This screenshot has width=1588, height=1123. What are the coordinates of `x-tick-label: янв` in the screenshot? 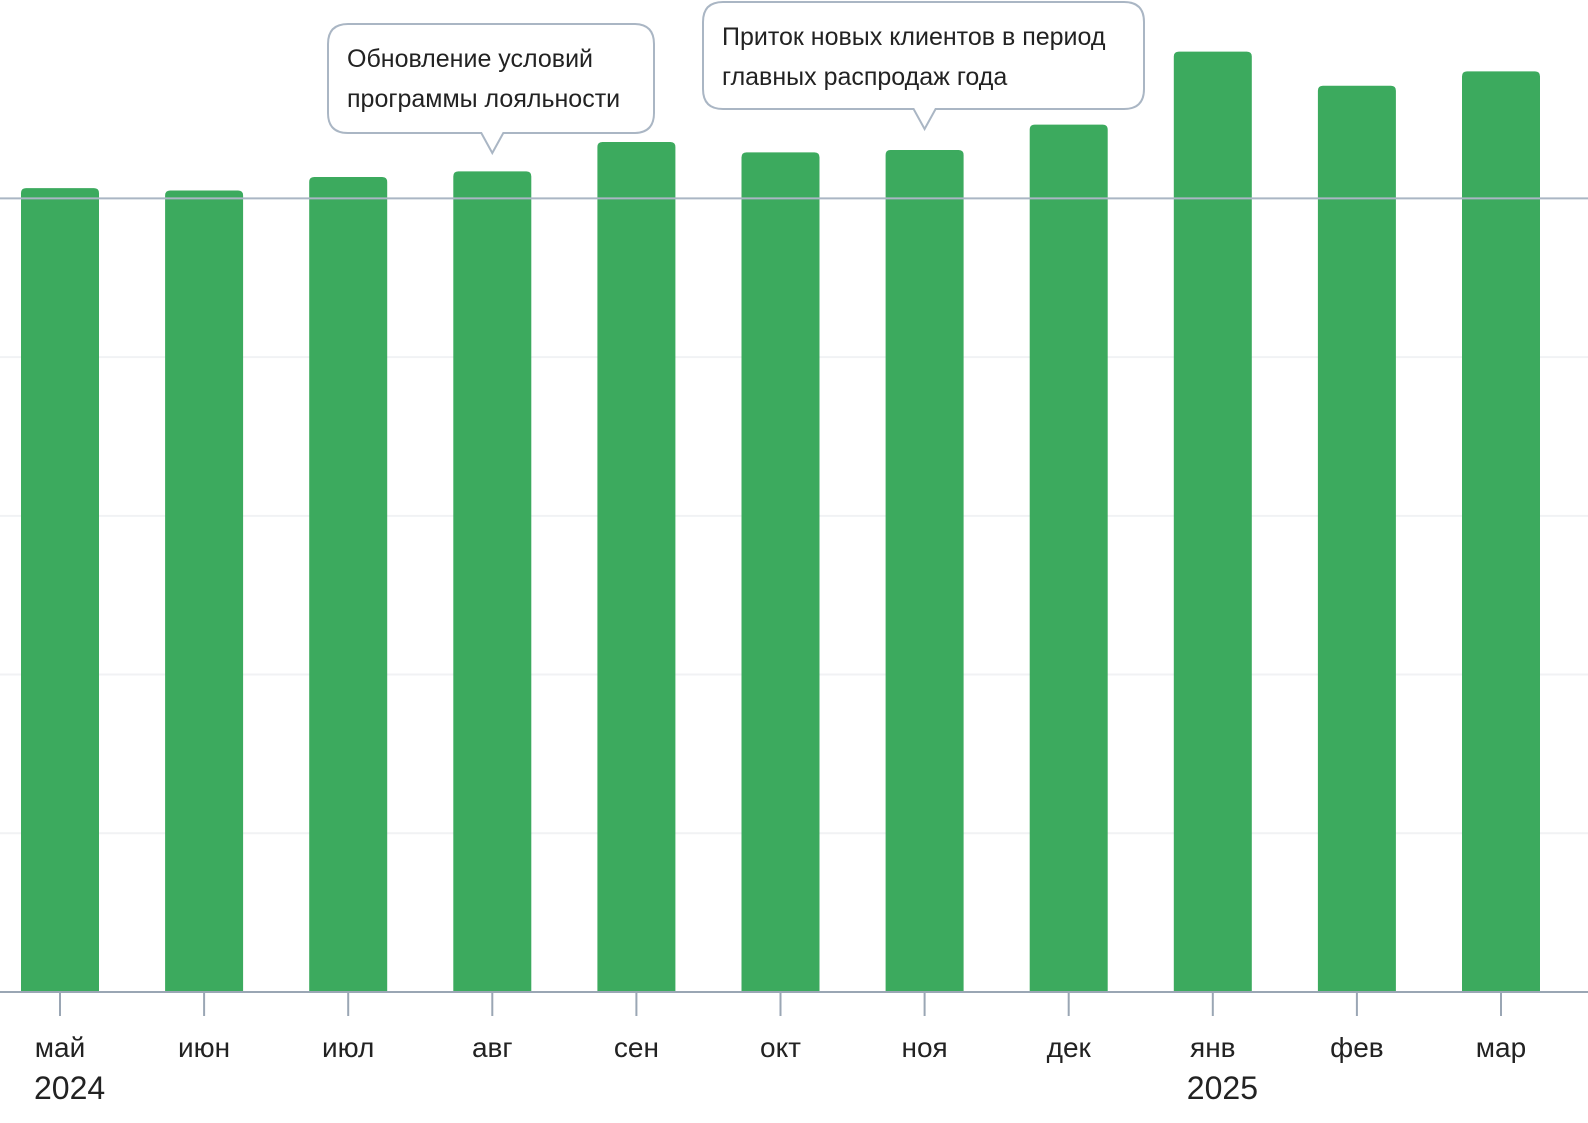 It's located at (1213, 1047).